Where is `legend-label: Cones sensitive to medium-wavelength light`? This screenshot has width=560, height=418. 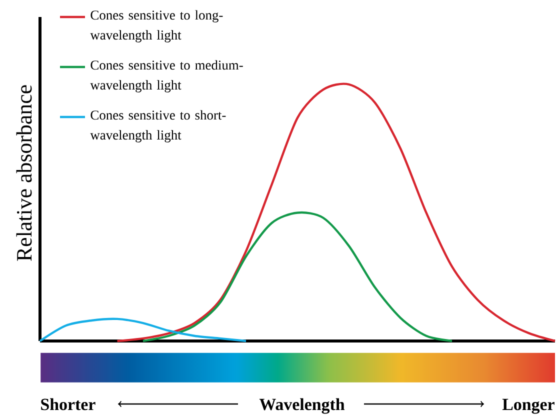
legend-label: Cones sensitive to medium-wavelength light is located at coordinates (166, 76).